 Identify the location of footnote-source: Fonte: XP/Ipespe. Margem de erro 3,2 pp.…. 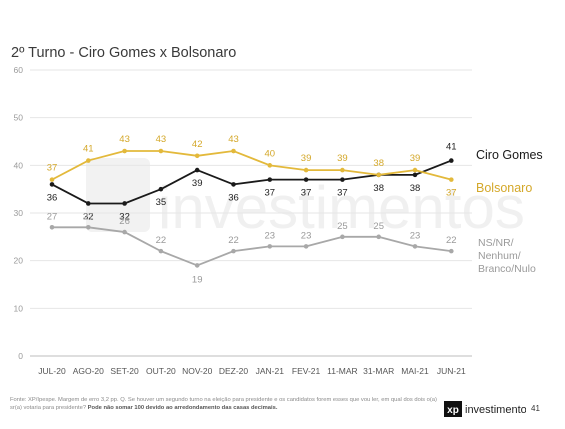
(223, 404).